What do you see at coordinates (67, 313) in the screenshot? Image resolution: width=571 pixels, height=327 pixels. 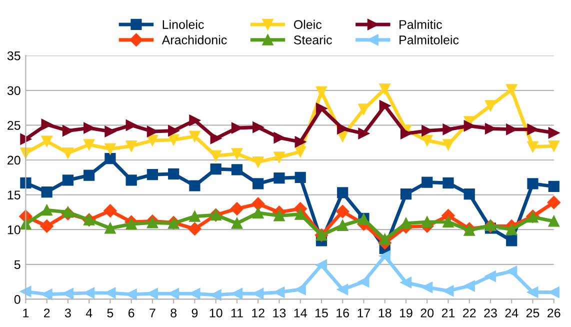 I see `x-tick-label: 3` at bounding box center [67, 313].